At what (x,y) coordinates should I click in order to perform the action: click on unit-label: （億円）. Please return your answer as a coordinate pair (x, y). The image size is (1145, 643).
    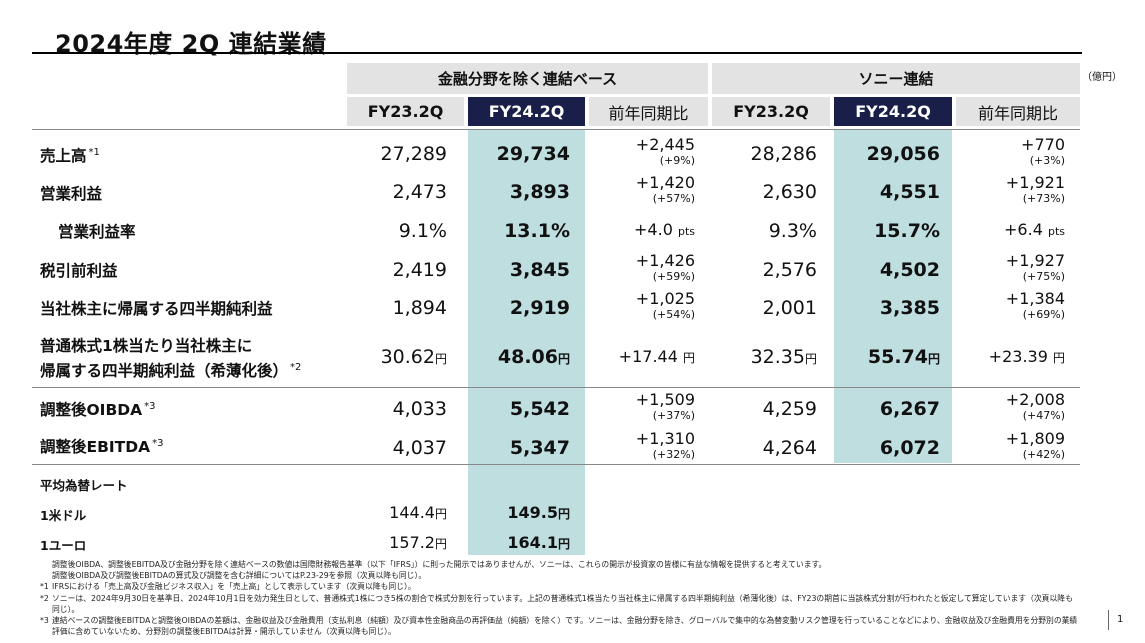
    Looking at the image, I should click on (1102, 77).